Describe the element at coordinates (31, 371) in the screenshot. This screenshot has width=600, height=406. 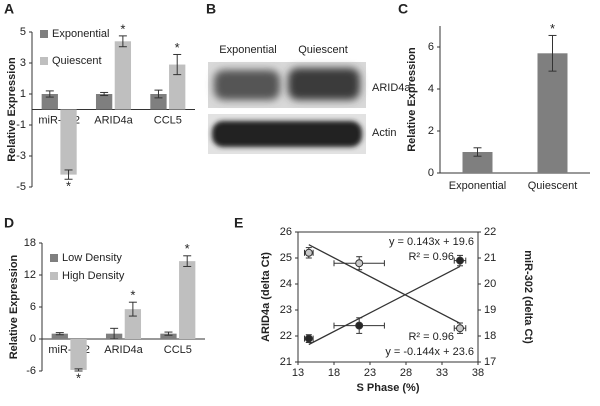
I see `y-tick-label: -6` at that location.